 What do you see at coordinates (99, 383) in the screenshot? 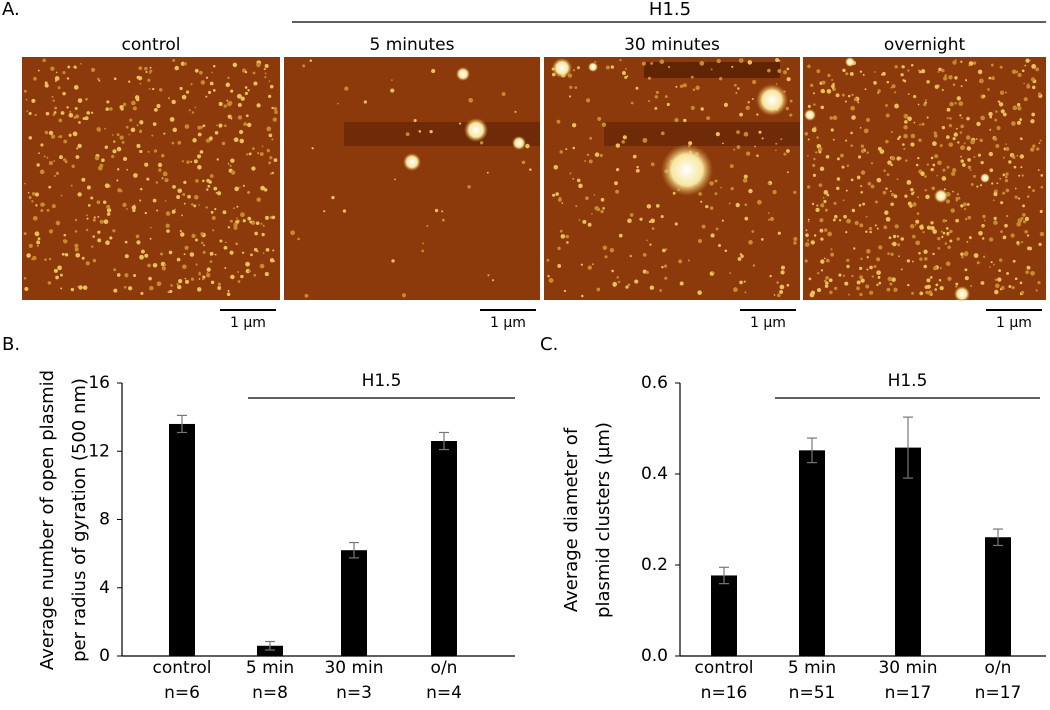
I see `y-tick-label: 16` at bounding box center [99, 383].